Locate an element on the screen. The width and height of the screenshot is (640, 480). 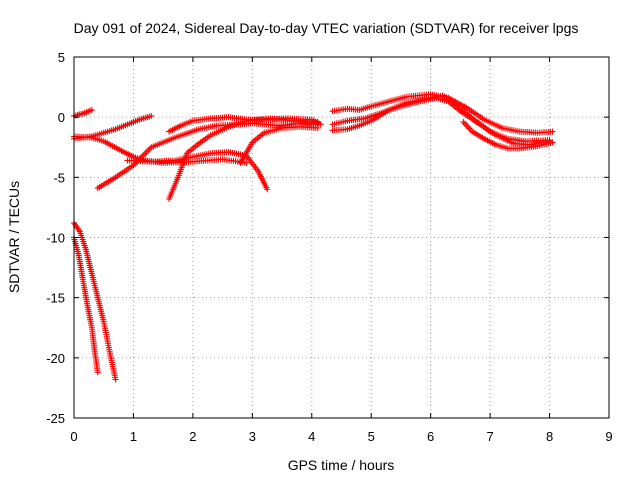
x-tick-label: 9 is located at coordinates (608, 436).